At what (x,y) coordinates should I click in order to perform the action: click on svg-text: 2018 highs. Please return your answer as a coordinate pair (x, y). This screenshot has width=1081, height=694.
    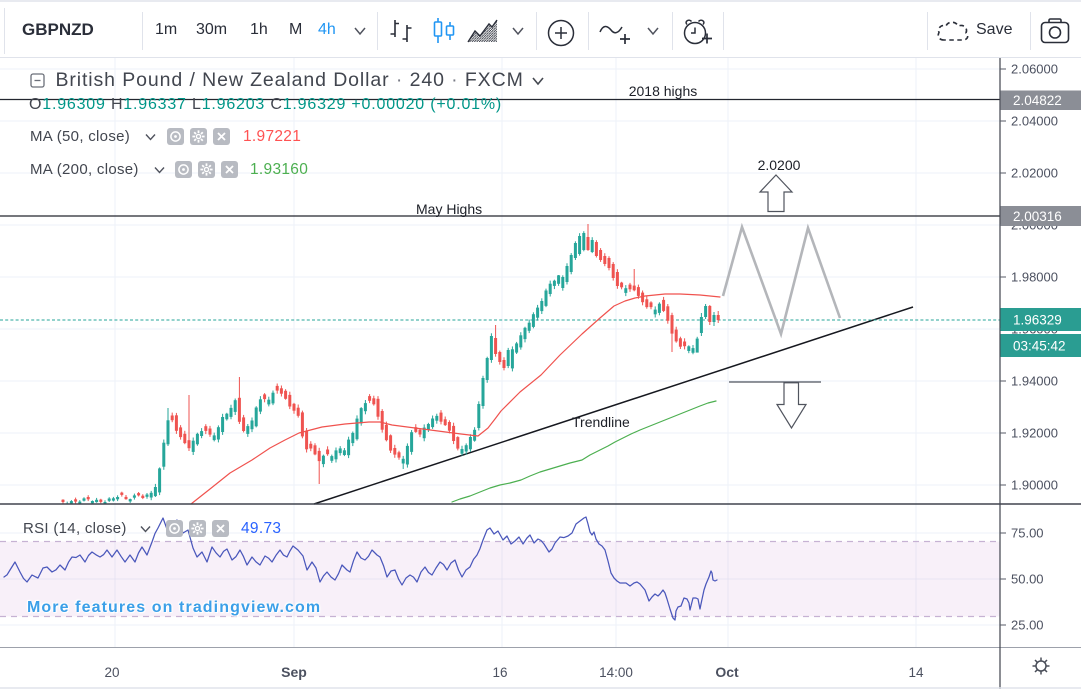
    Looking at the image, I should click on (663, 91).